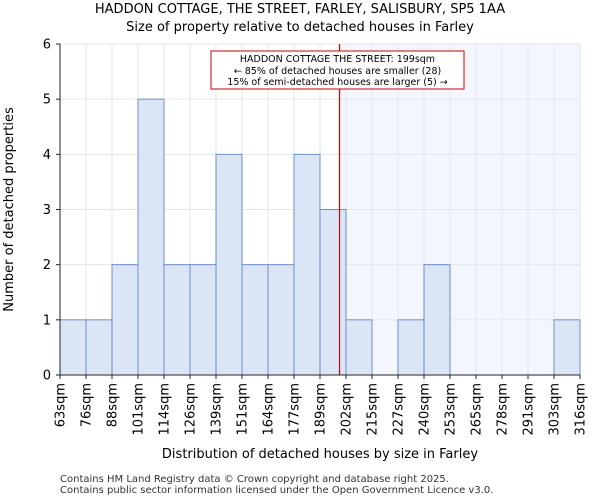 Image resolution: width=600 pixels, height=500 pixels. Describe the element at coordinates (47, 100) in the screenshot. I see `y-tick-label: 5` at that location.